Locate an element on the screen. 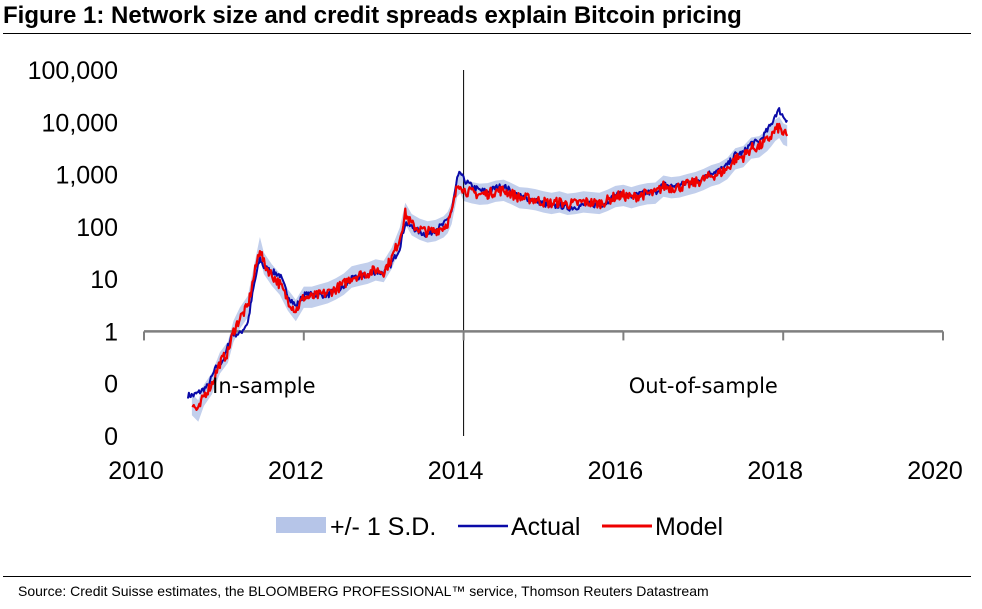 Image resolution: width=982 pixels, height=609 pixels. y-tick-label: 10,000 is located at coordinates (80, 123).